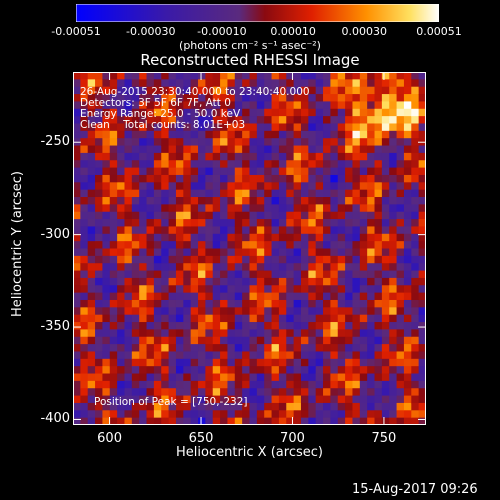 The height and width of the screenshot is (500, 500). I want to click on chart-title: Reconstructed RHESSI Image, so click(250, 60).